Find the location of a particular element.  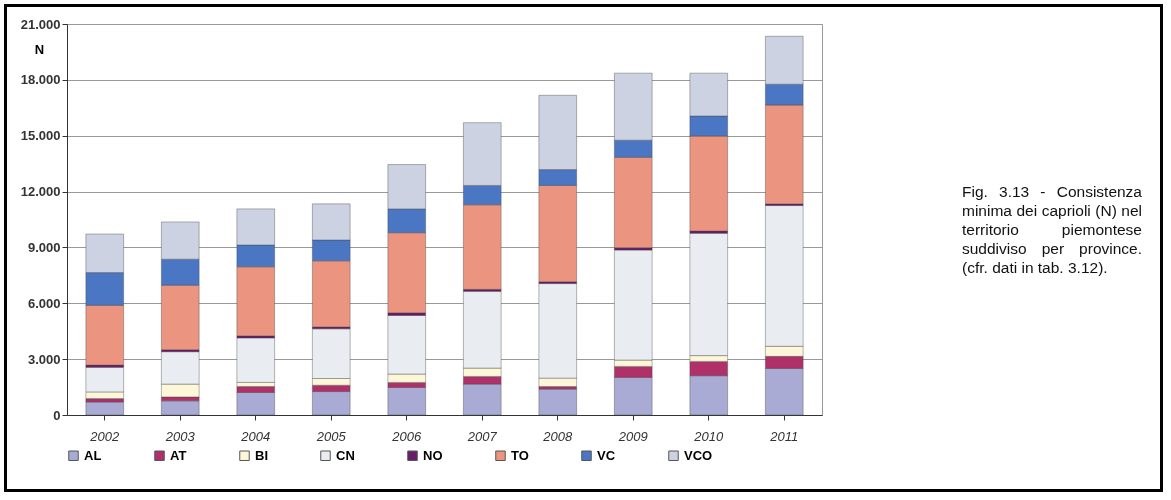

y-tick-label: 0 is located at coordinates (57, 415).